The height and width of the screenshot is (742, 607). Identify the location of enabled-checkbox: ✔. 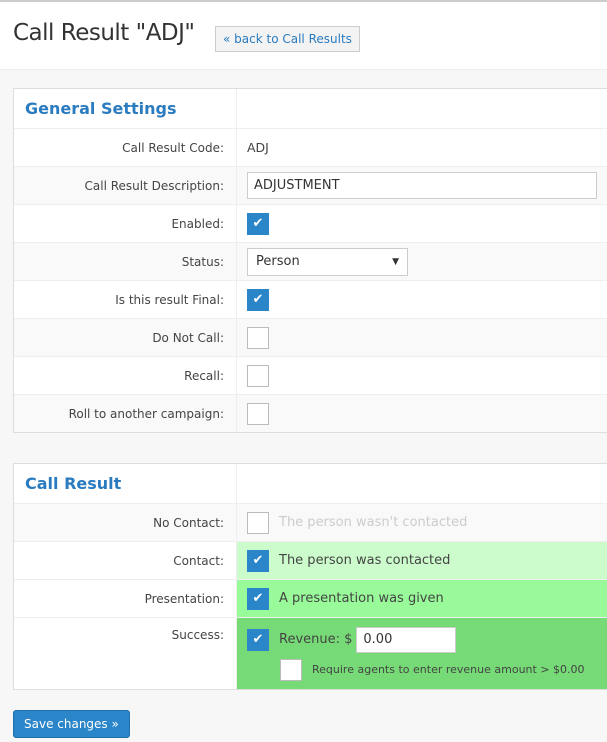
(258, 223).